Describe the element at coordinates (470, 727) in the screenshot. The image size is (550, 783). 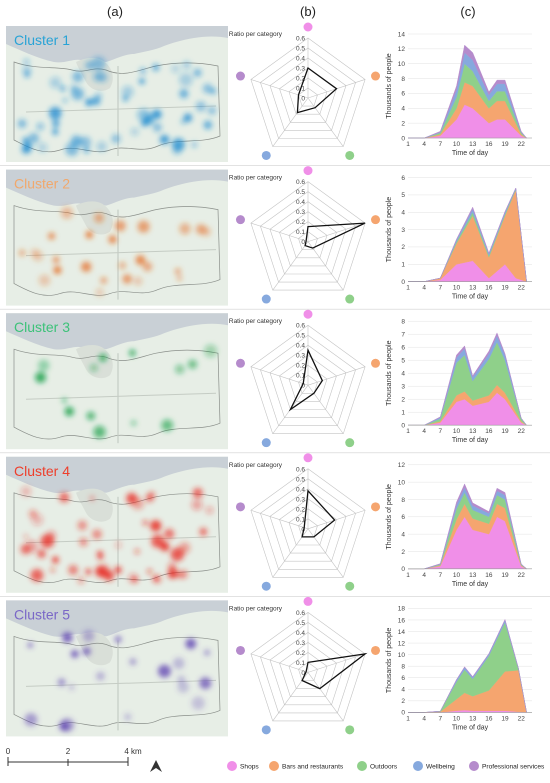
I see `area-x-label: Time of day` at that location.